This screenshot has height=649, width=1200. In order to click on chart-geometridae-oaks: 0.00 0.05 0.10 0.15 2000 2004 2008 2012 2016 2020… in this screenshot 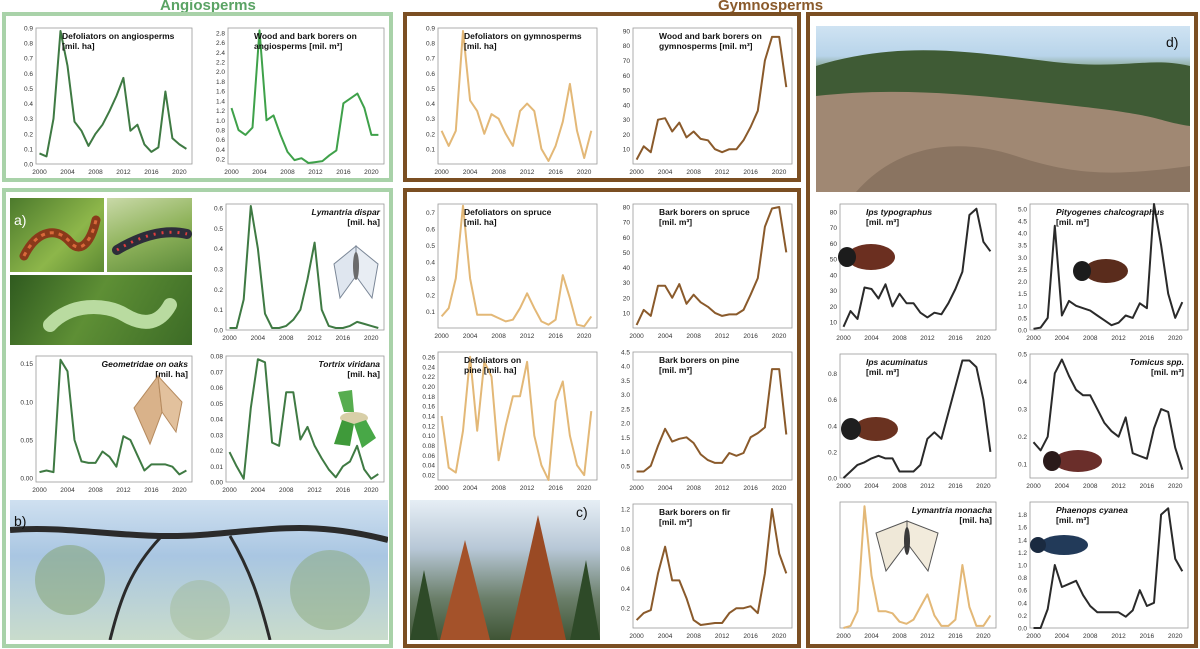, I will do `click(103, 423)`.